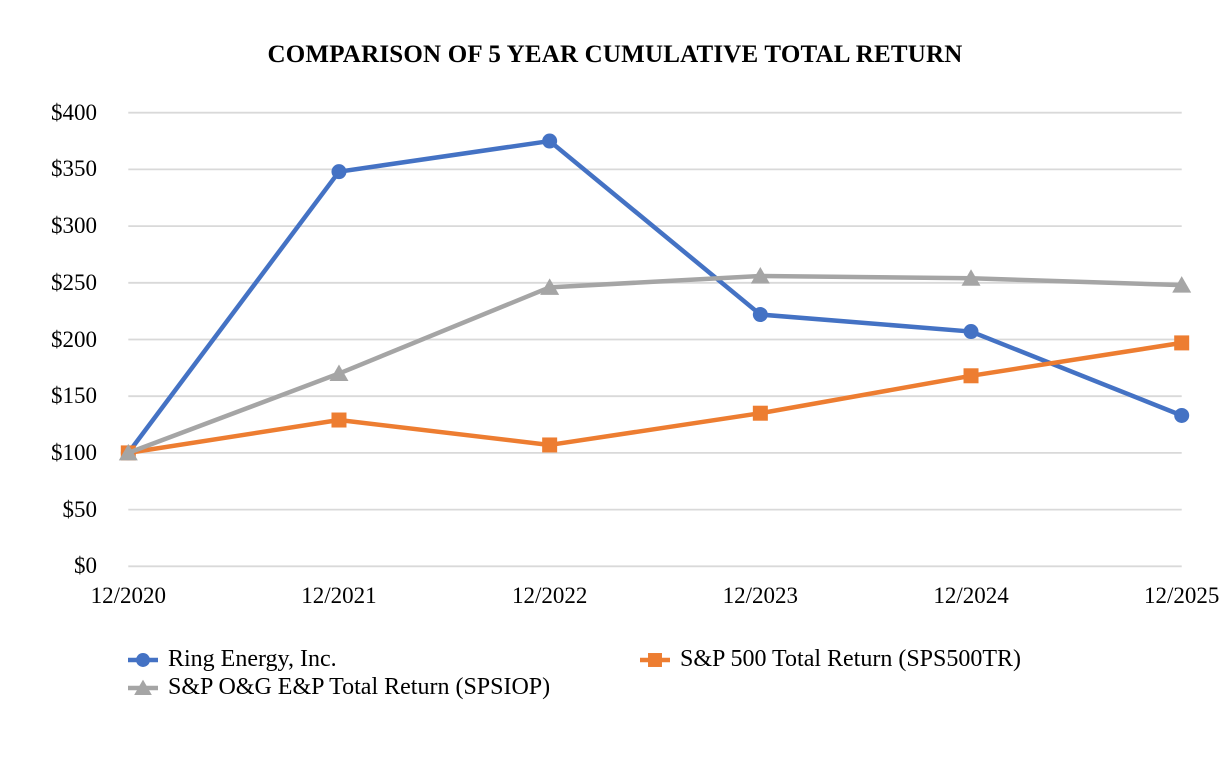 The image size is (1230, 760). What do you see at coordinates (74, 339) in the screenshot?
I see `y-tick-label: $200` at bounding box center [74, 339].